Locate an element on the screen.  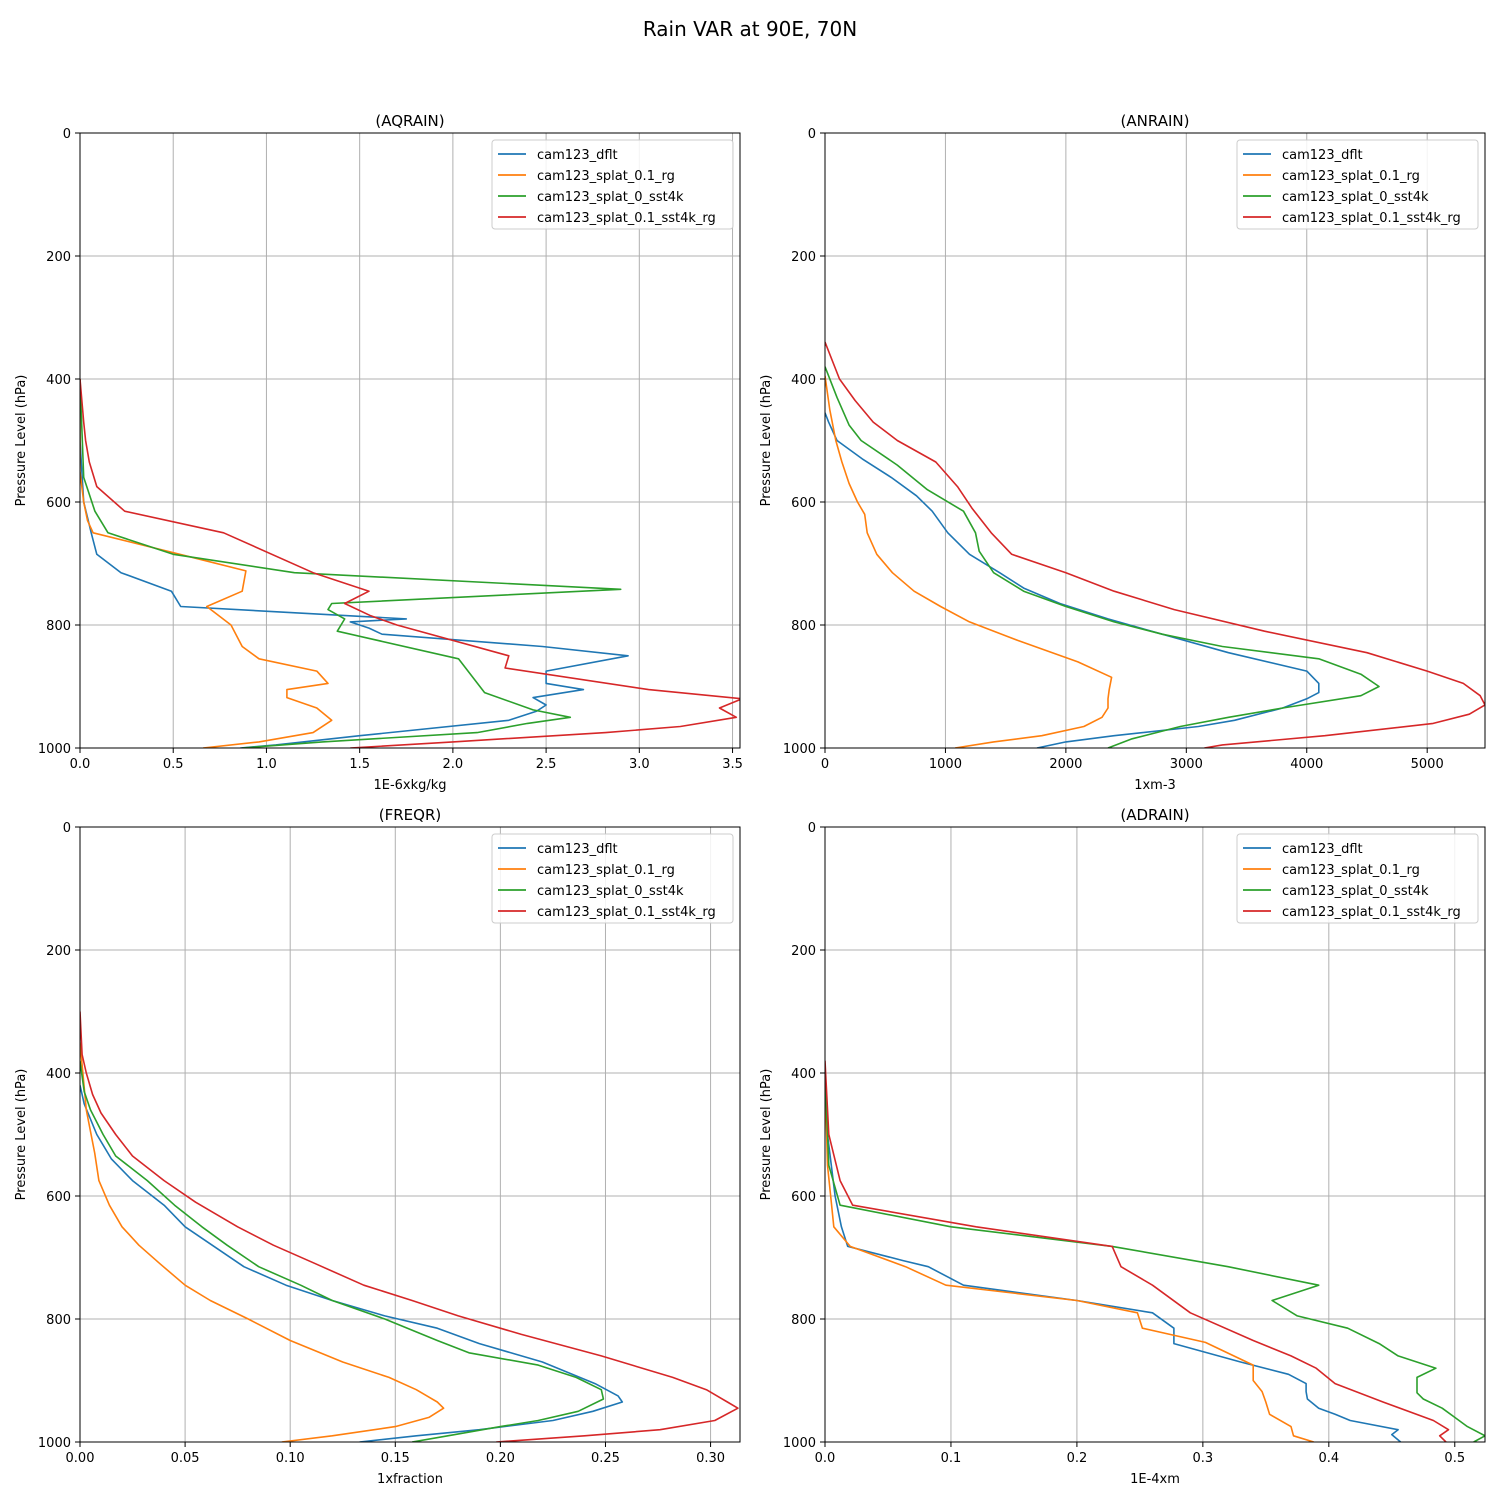
x-tick-label: 0.20 is located at coordinates (500, 1458).